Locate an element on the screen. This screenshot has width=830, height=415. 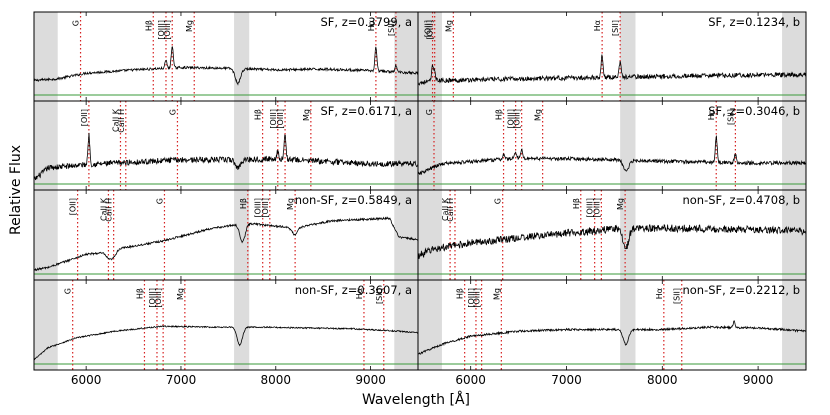
axes-layer: 6000 7000 8000 9000 6000 7000 8000 9000 is located at coordinates (422, 380).